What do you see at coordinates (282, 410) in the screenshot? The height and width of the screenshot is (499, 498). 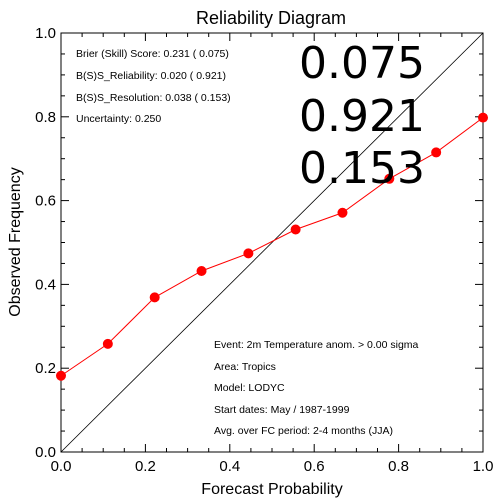 I see `info-start-dates: Start dates: May / 1987-1999` at bounding box center [282, 410].